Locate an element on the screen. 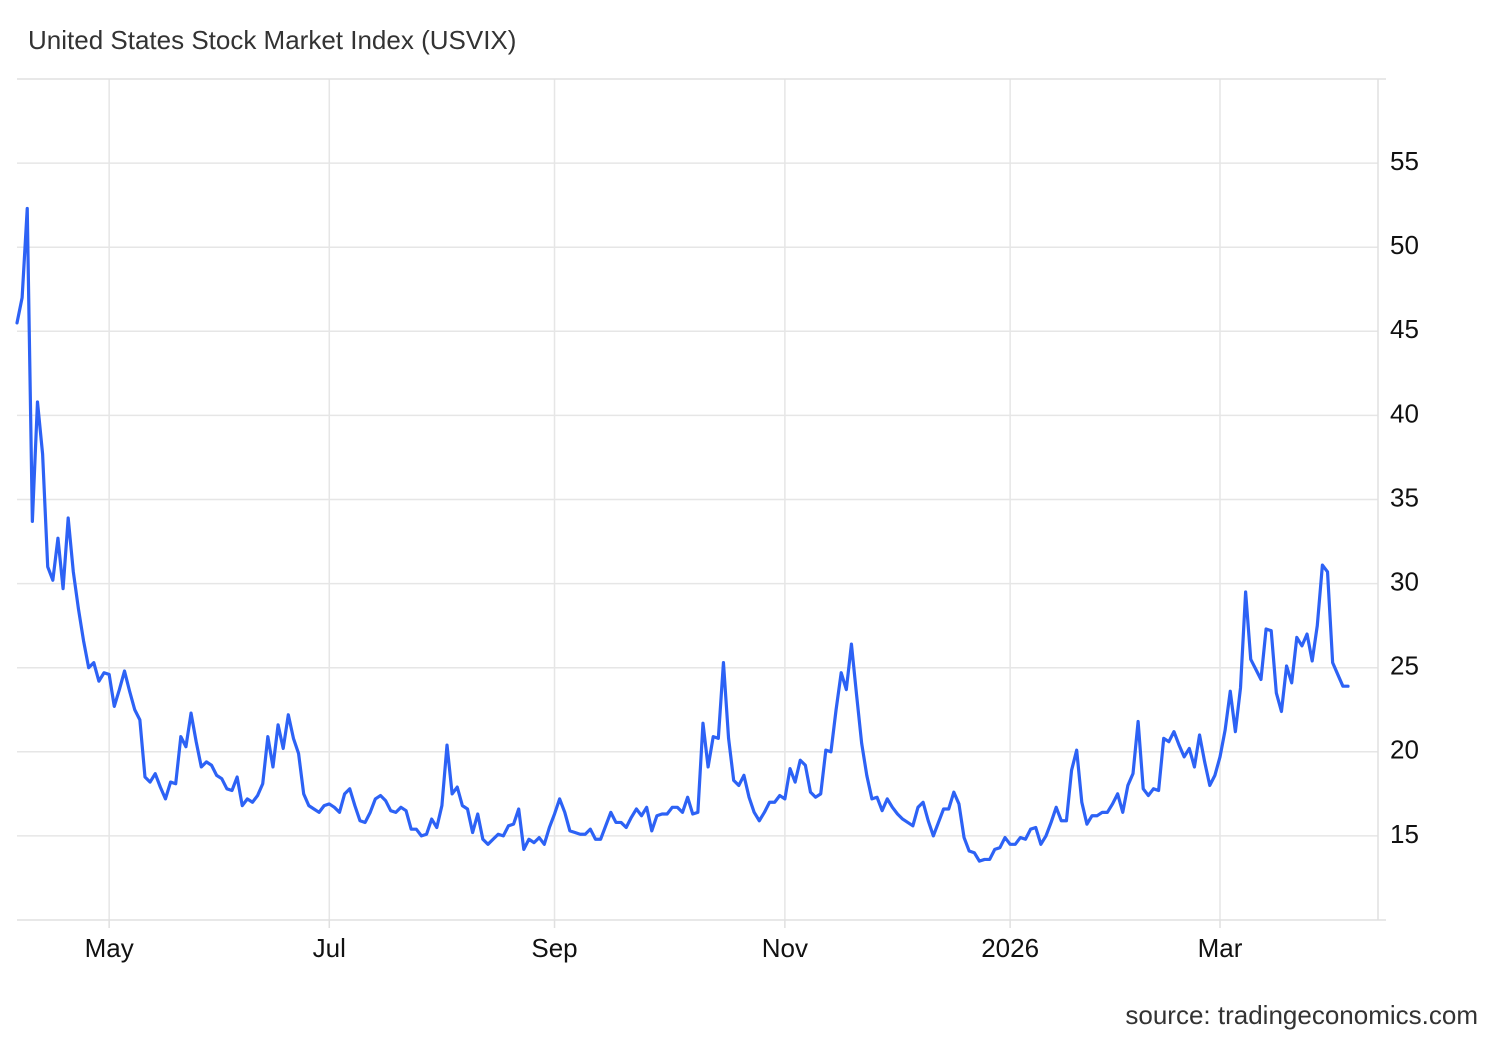 The image size is (1500, 1045). y-tick-label: 25 is located at coordinates (1404, 666).